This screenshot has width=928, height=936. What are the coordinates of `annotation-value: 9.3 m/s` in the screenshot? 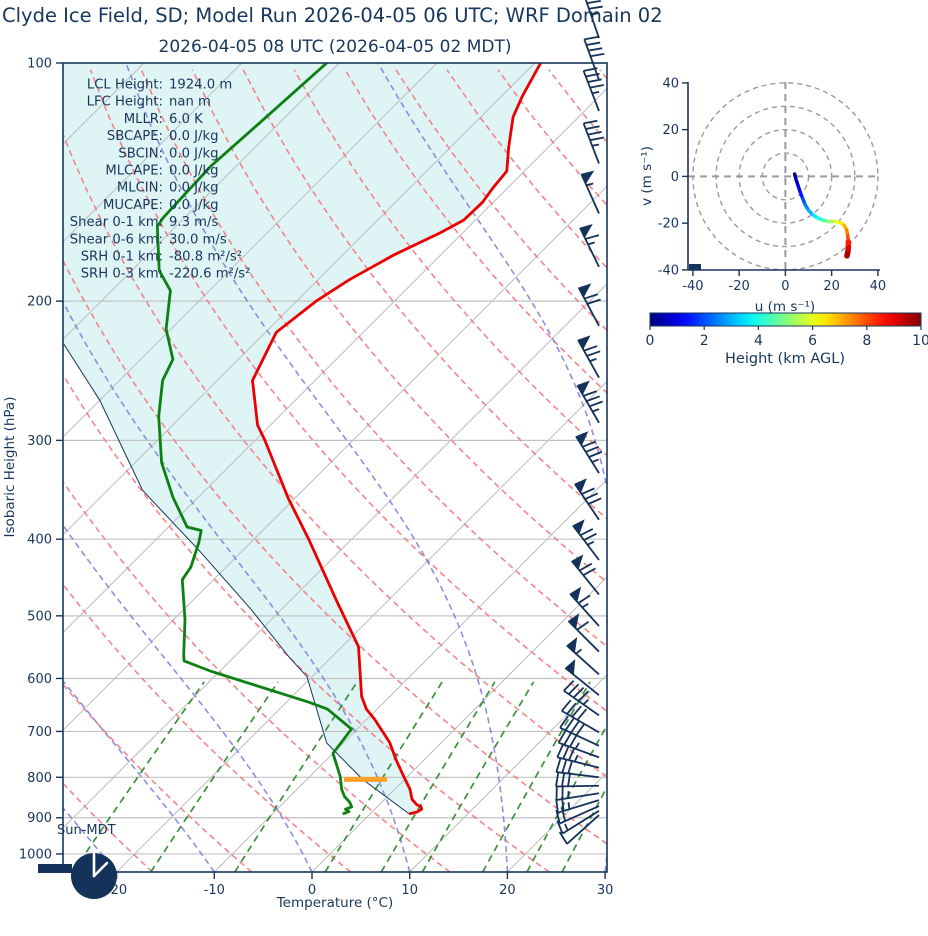 It's located at (193, 222).